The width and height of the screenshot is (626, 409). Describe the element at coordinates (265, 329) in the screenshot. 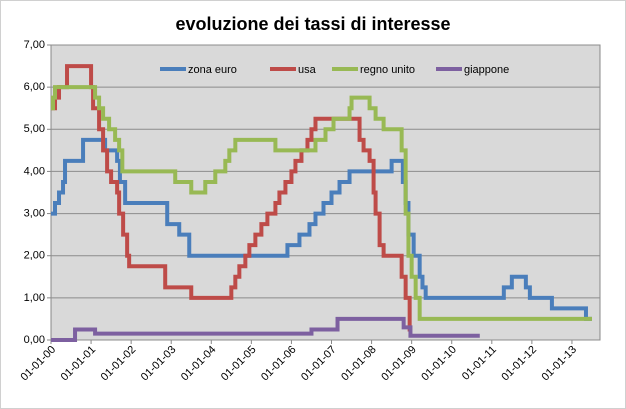

I see `series-line` at that location.